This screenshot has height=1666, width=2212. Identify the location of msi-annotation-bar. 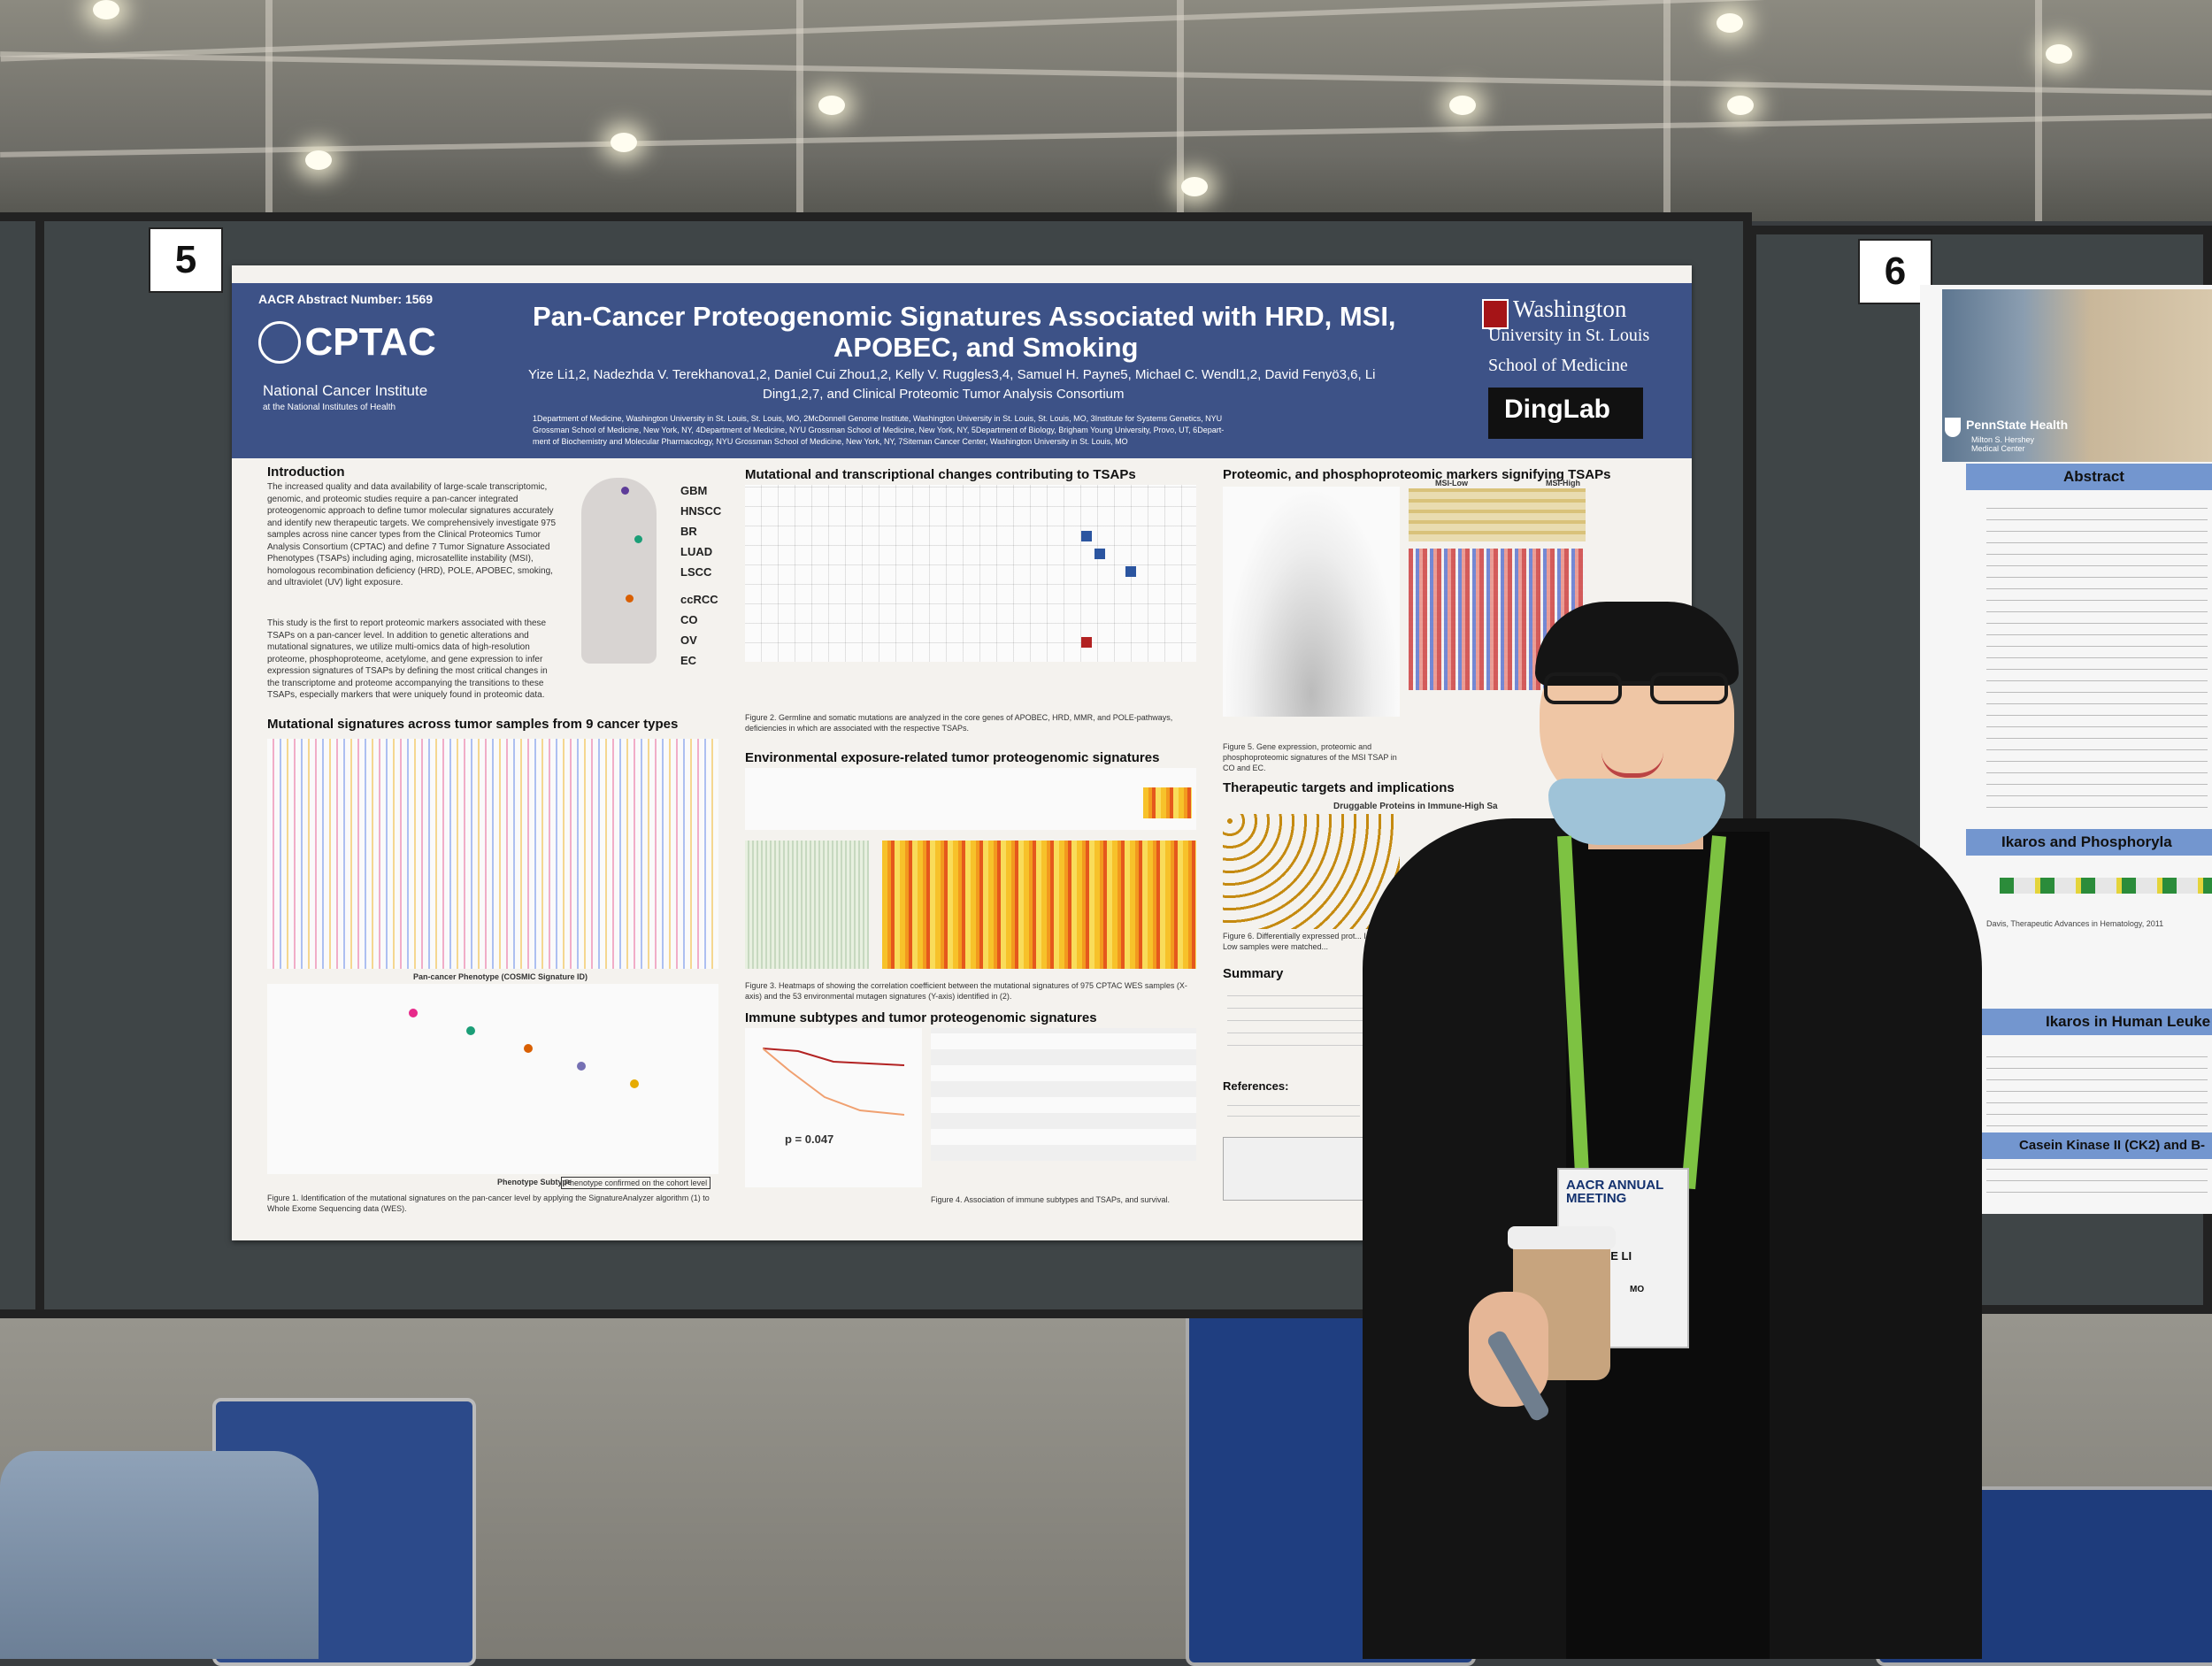
(1497, 514).